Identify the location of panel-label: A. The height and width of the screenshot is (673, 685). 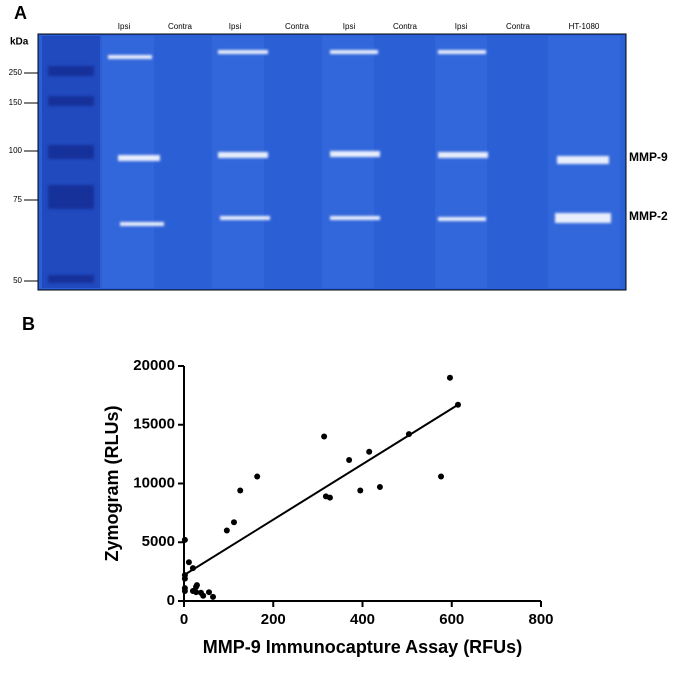
(20, 13).